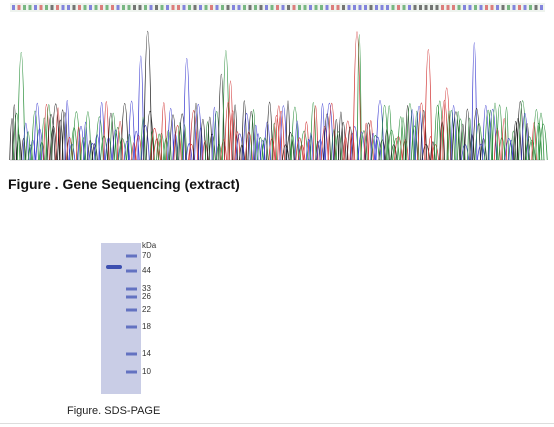 This screenshot has width=554, height=427. I want to click on marker-label: 10, so click(146, 371).